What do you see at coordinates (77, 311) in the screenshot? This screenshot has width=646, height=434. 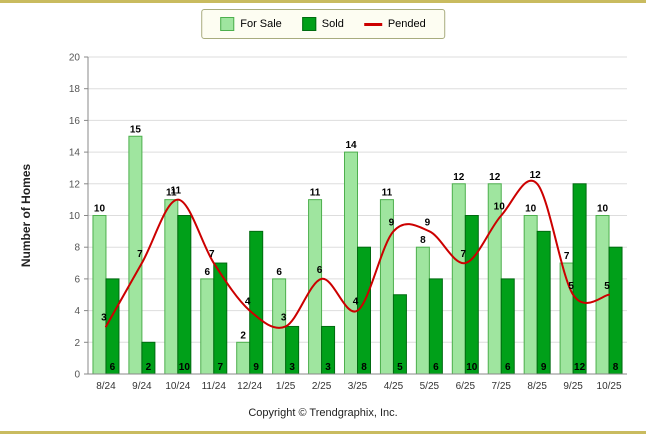 I see `y-tick-label: 4` at bounding box center [77, 311].